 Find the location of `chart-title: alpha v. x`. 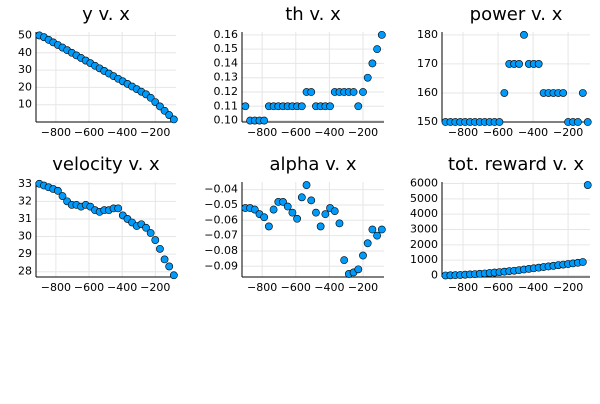

chart-title: alpha v. x is located at coordinates (313, 164).